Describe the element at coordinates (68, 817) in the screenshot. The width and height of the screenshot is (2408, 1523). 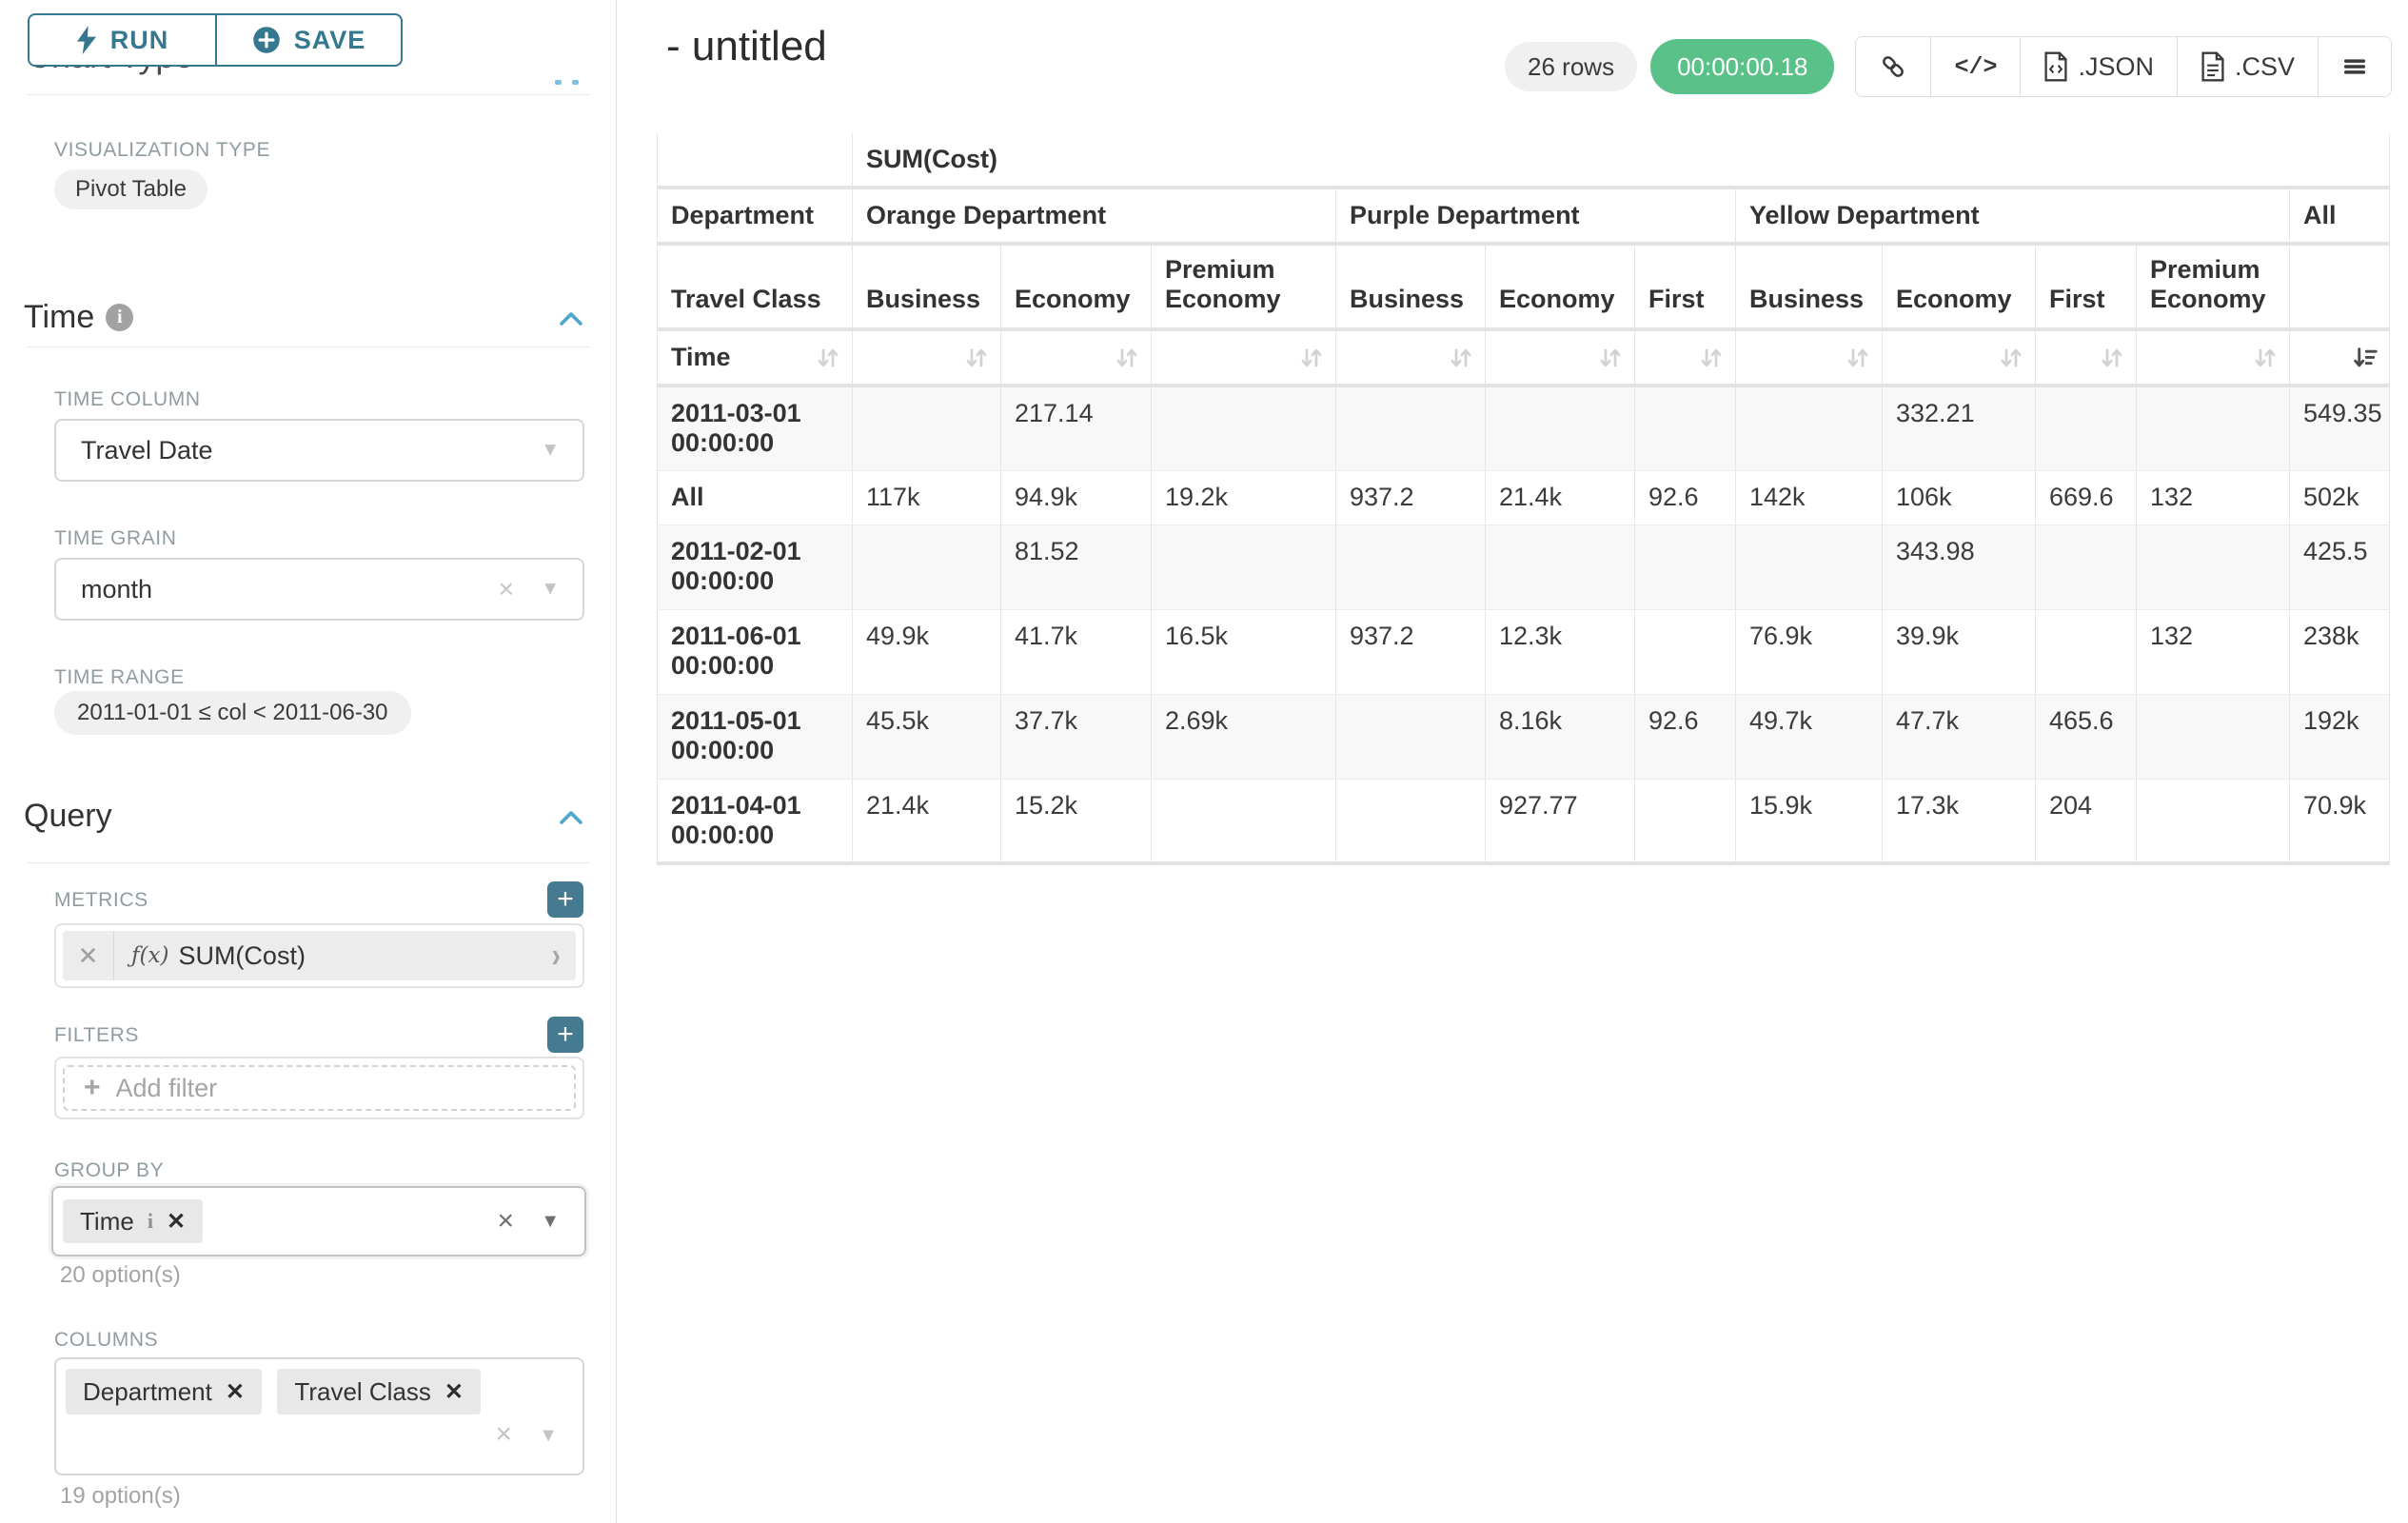
I see `query-section-header: Query` at that location.